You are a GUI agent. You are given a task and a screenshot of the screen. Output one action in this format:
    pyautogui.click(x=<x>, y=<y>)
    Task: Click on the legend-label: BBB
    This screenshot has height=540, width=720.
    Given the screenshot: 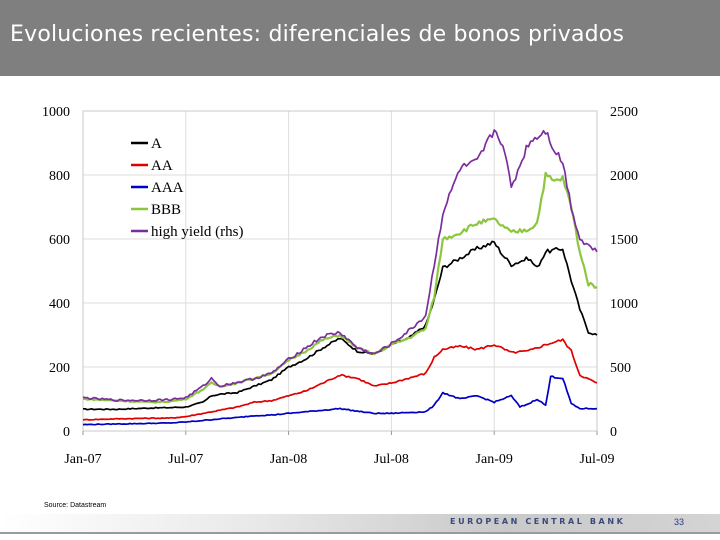 What is the action you would take?
    pyautogui.click(x=166, y=210)
    